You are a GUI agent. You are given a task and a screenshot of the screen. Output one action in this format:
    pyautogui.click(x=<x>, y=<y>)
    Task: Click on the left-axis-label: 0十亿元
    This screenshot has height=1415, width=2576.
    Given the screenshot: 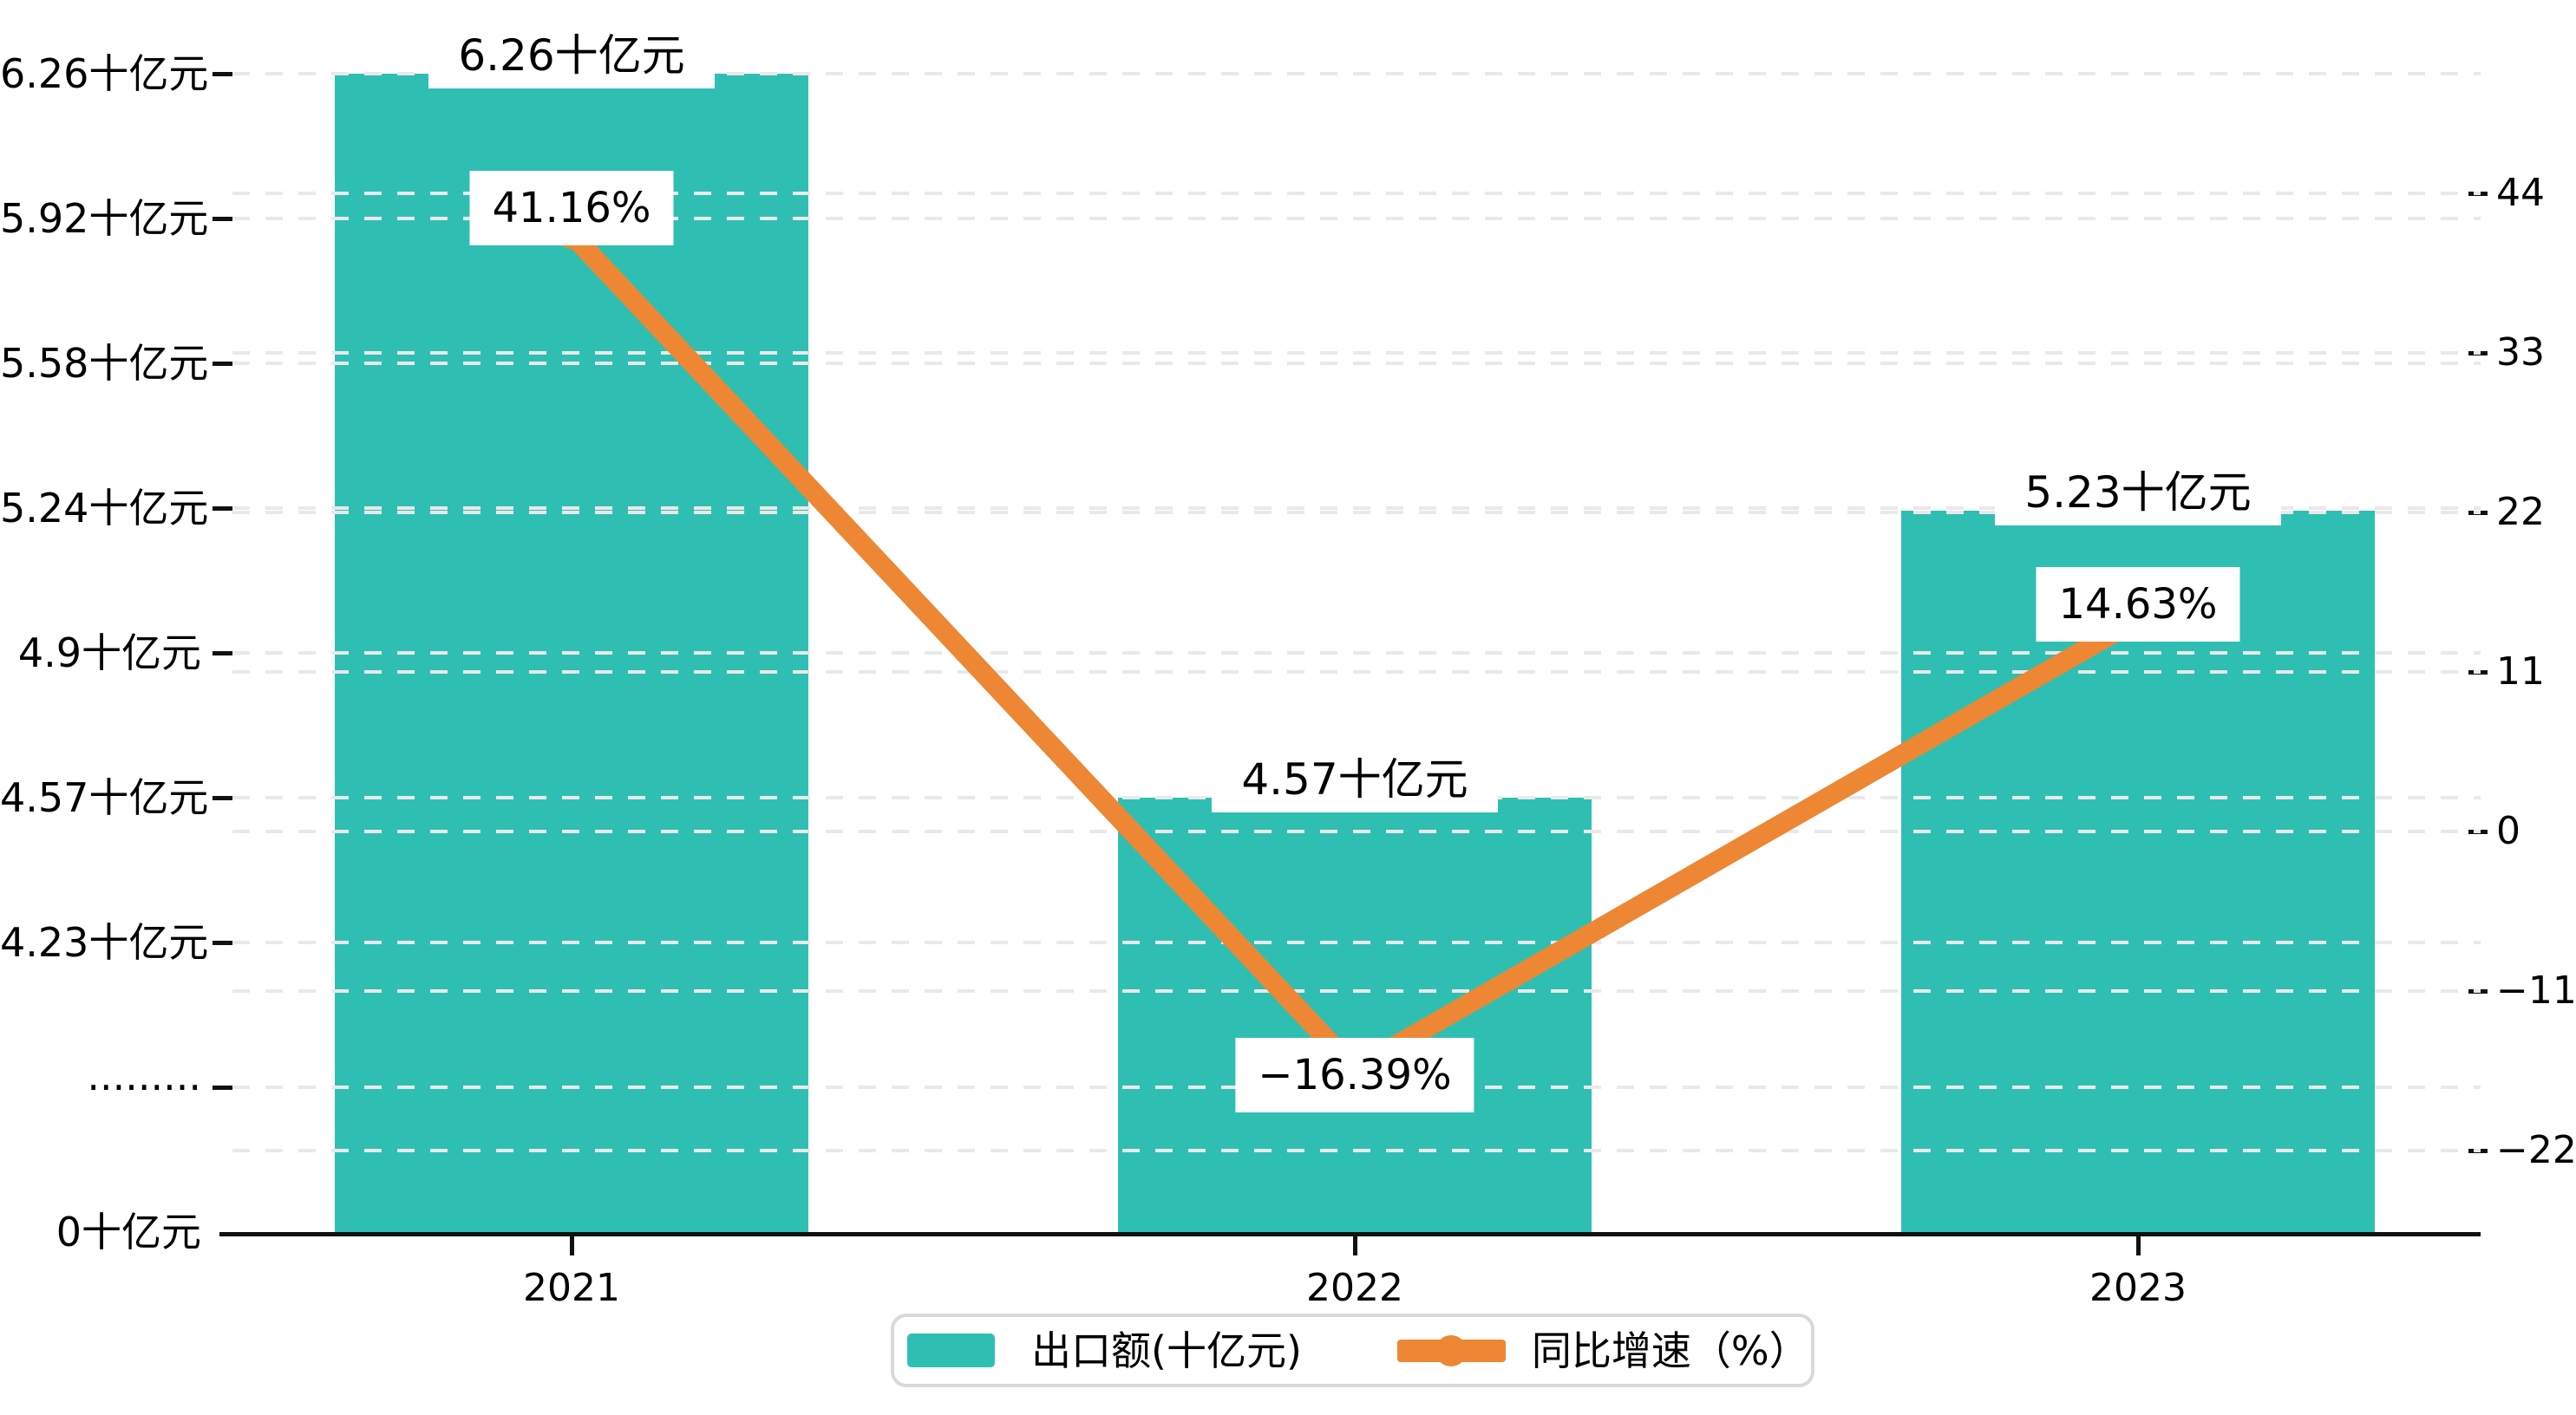 What is the action you would take?
    pyautogui.click(x=128, y=1232)
    